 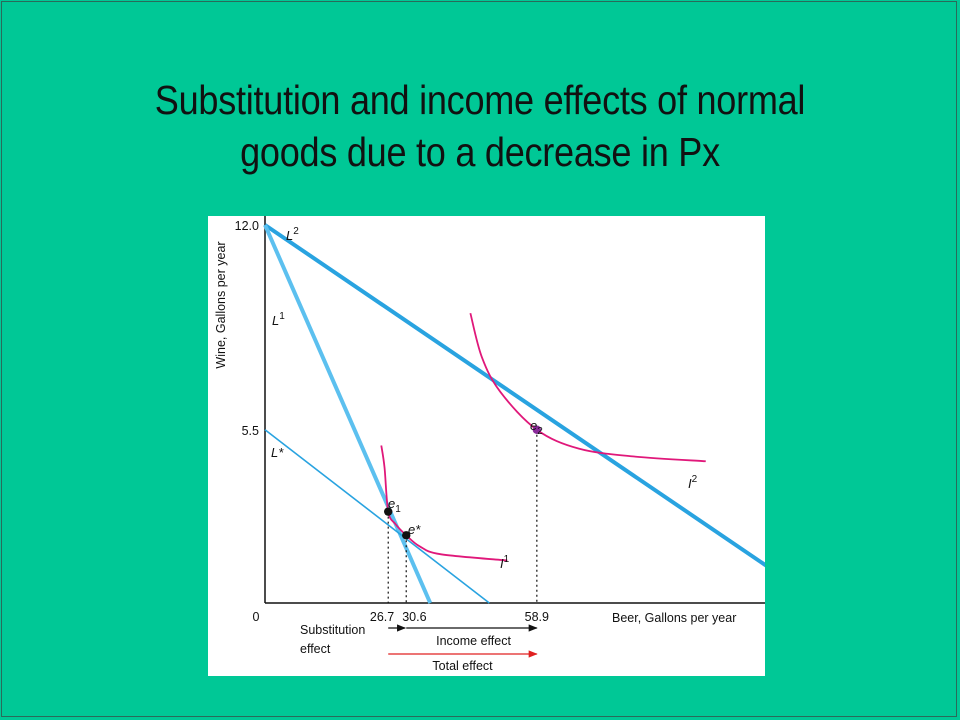 I want to click on x-tick-label: 30.6, so click(x=414, y=617).